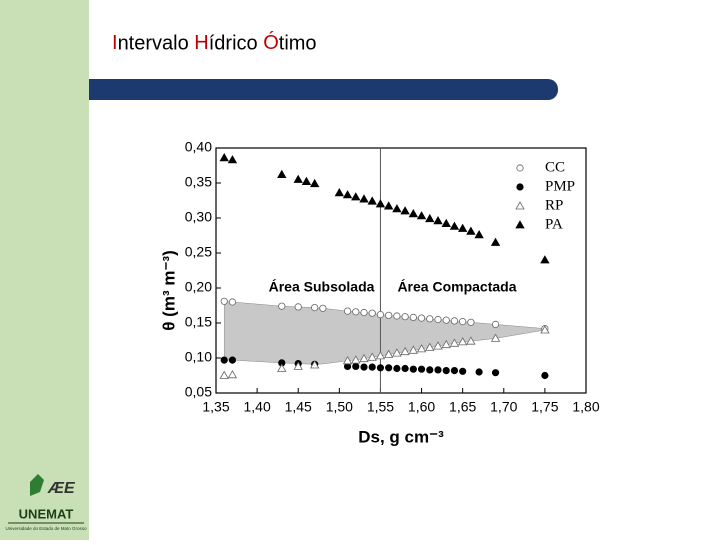  I want to click on annotation: Área Subsolada, so click(322, 287).